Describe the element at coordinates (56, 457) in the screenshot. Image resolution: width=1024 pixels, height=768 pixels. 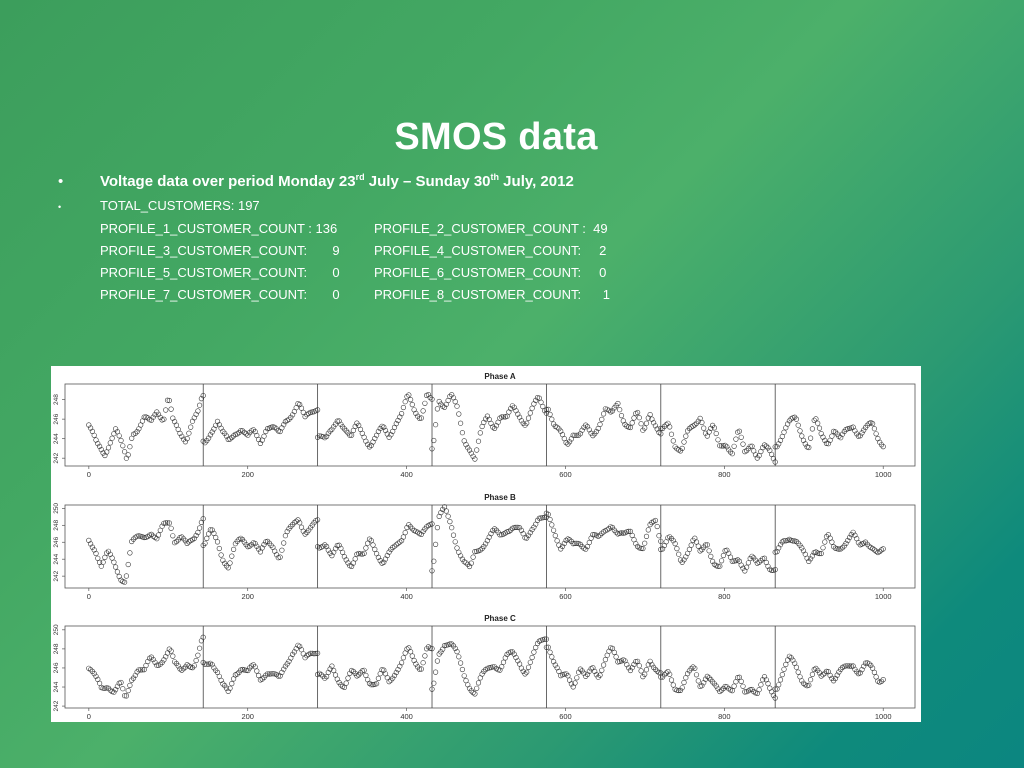
I see `y-tick-label: 242` at that location.